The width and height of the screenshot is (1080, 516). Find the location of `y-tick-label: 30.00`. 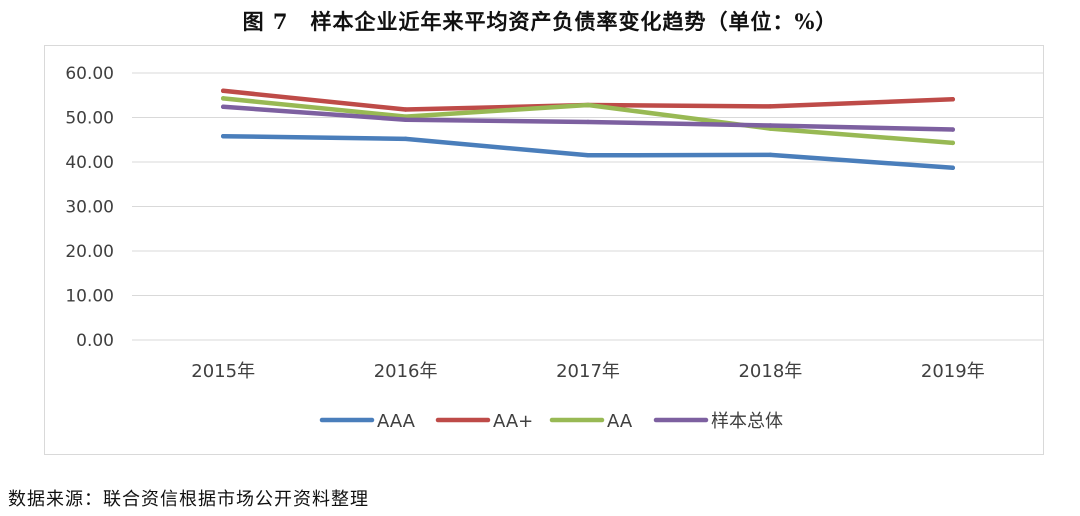

y-tick-label: 30.00 is located at coordinates (89, 208).